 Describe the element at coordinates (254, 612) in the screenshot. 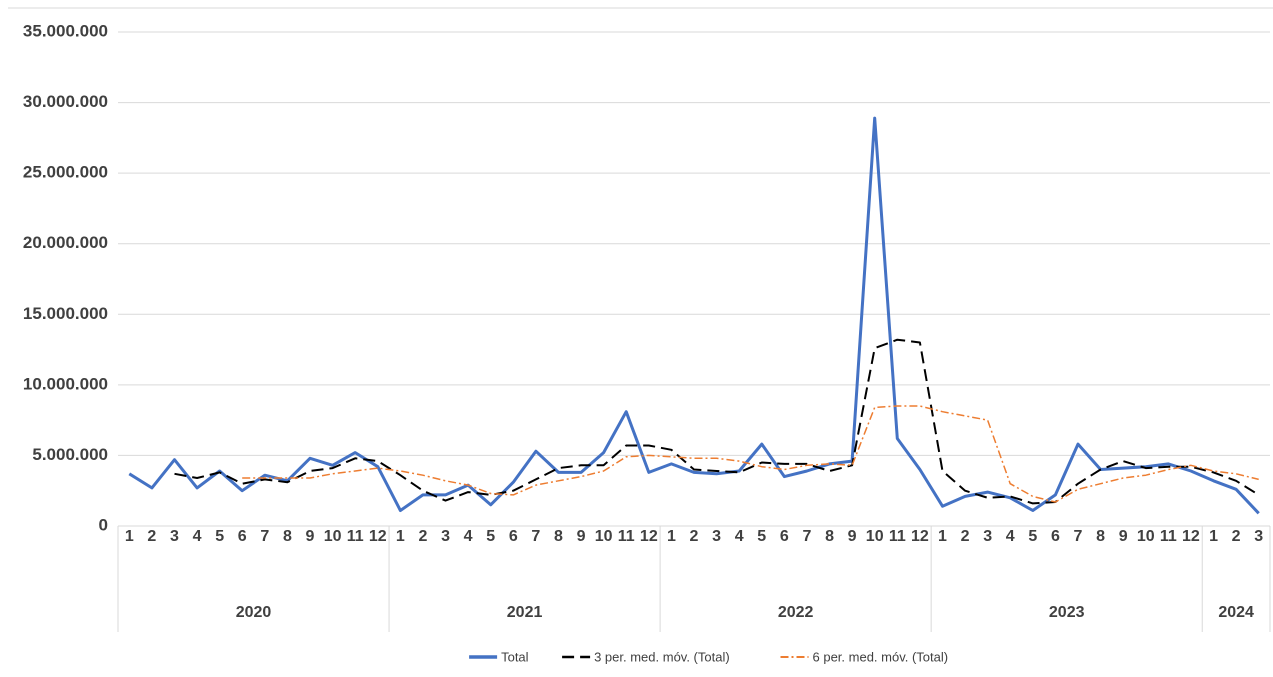

I see `group-label: 2020` at that location.